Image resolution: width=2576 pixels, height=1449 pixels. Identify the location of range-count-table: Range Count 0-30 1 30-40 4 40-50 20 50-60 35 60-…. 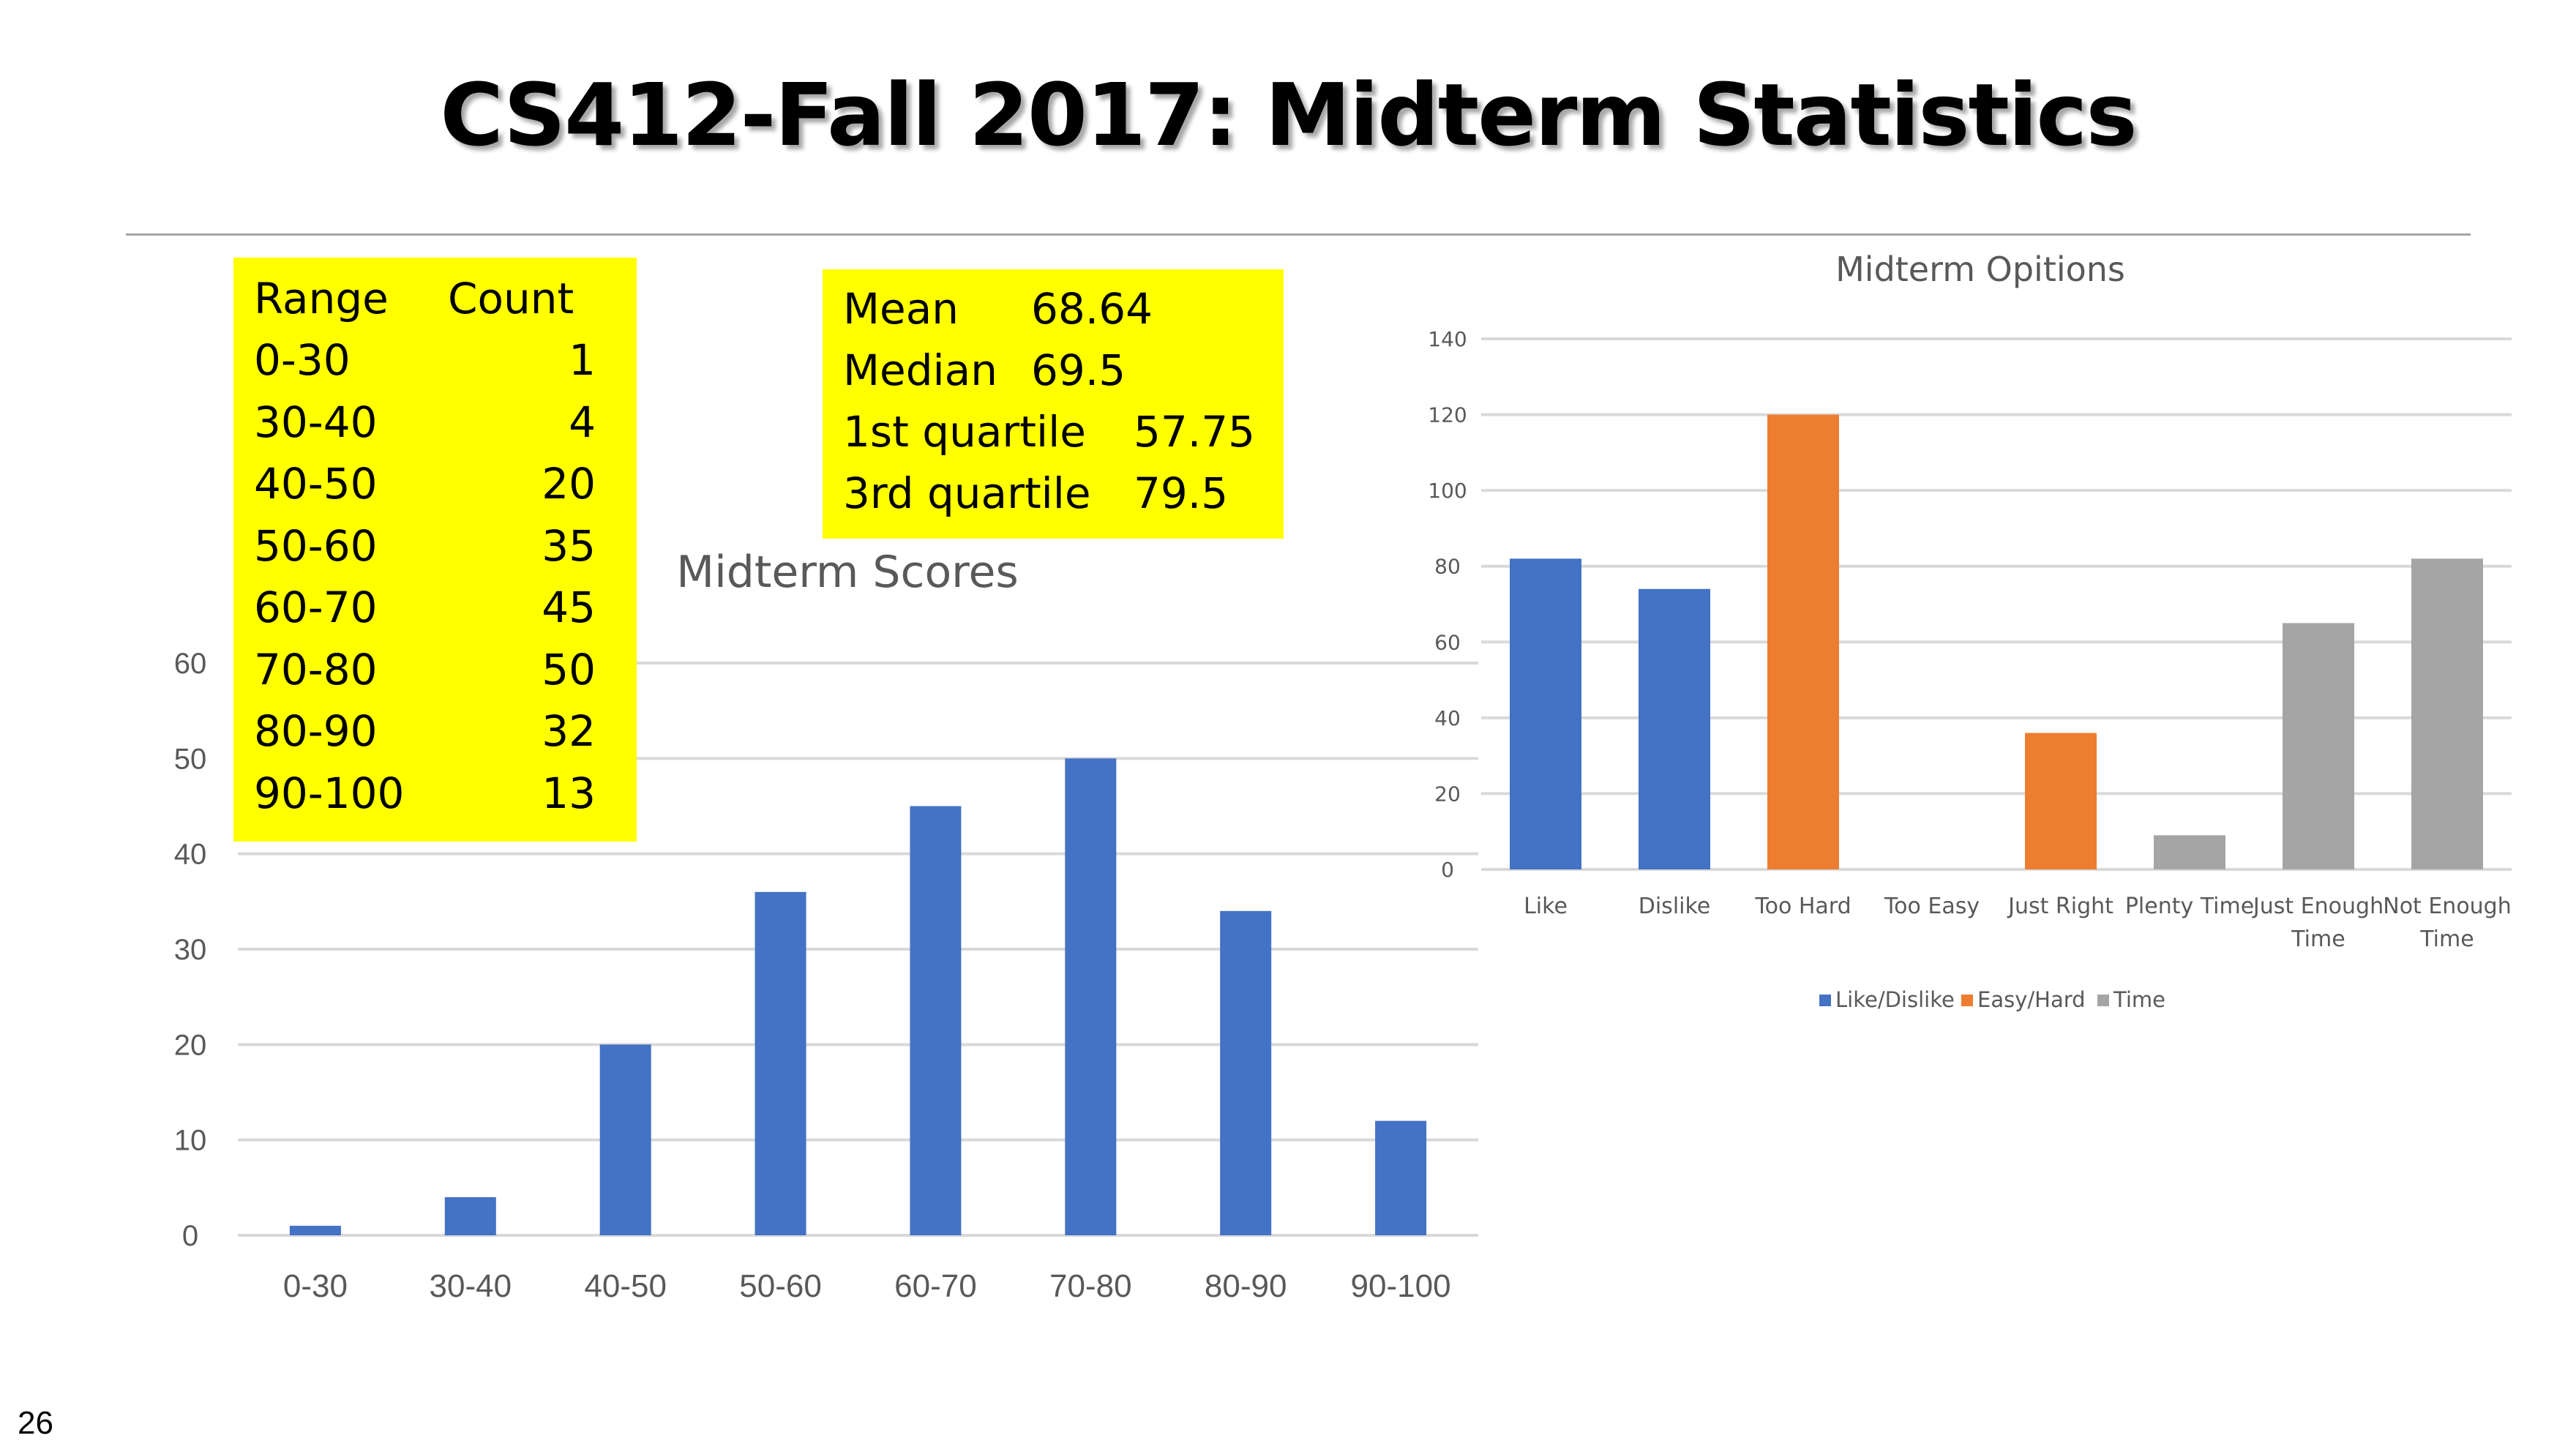
(435, 550).